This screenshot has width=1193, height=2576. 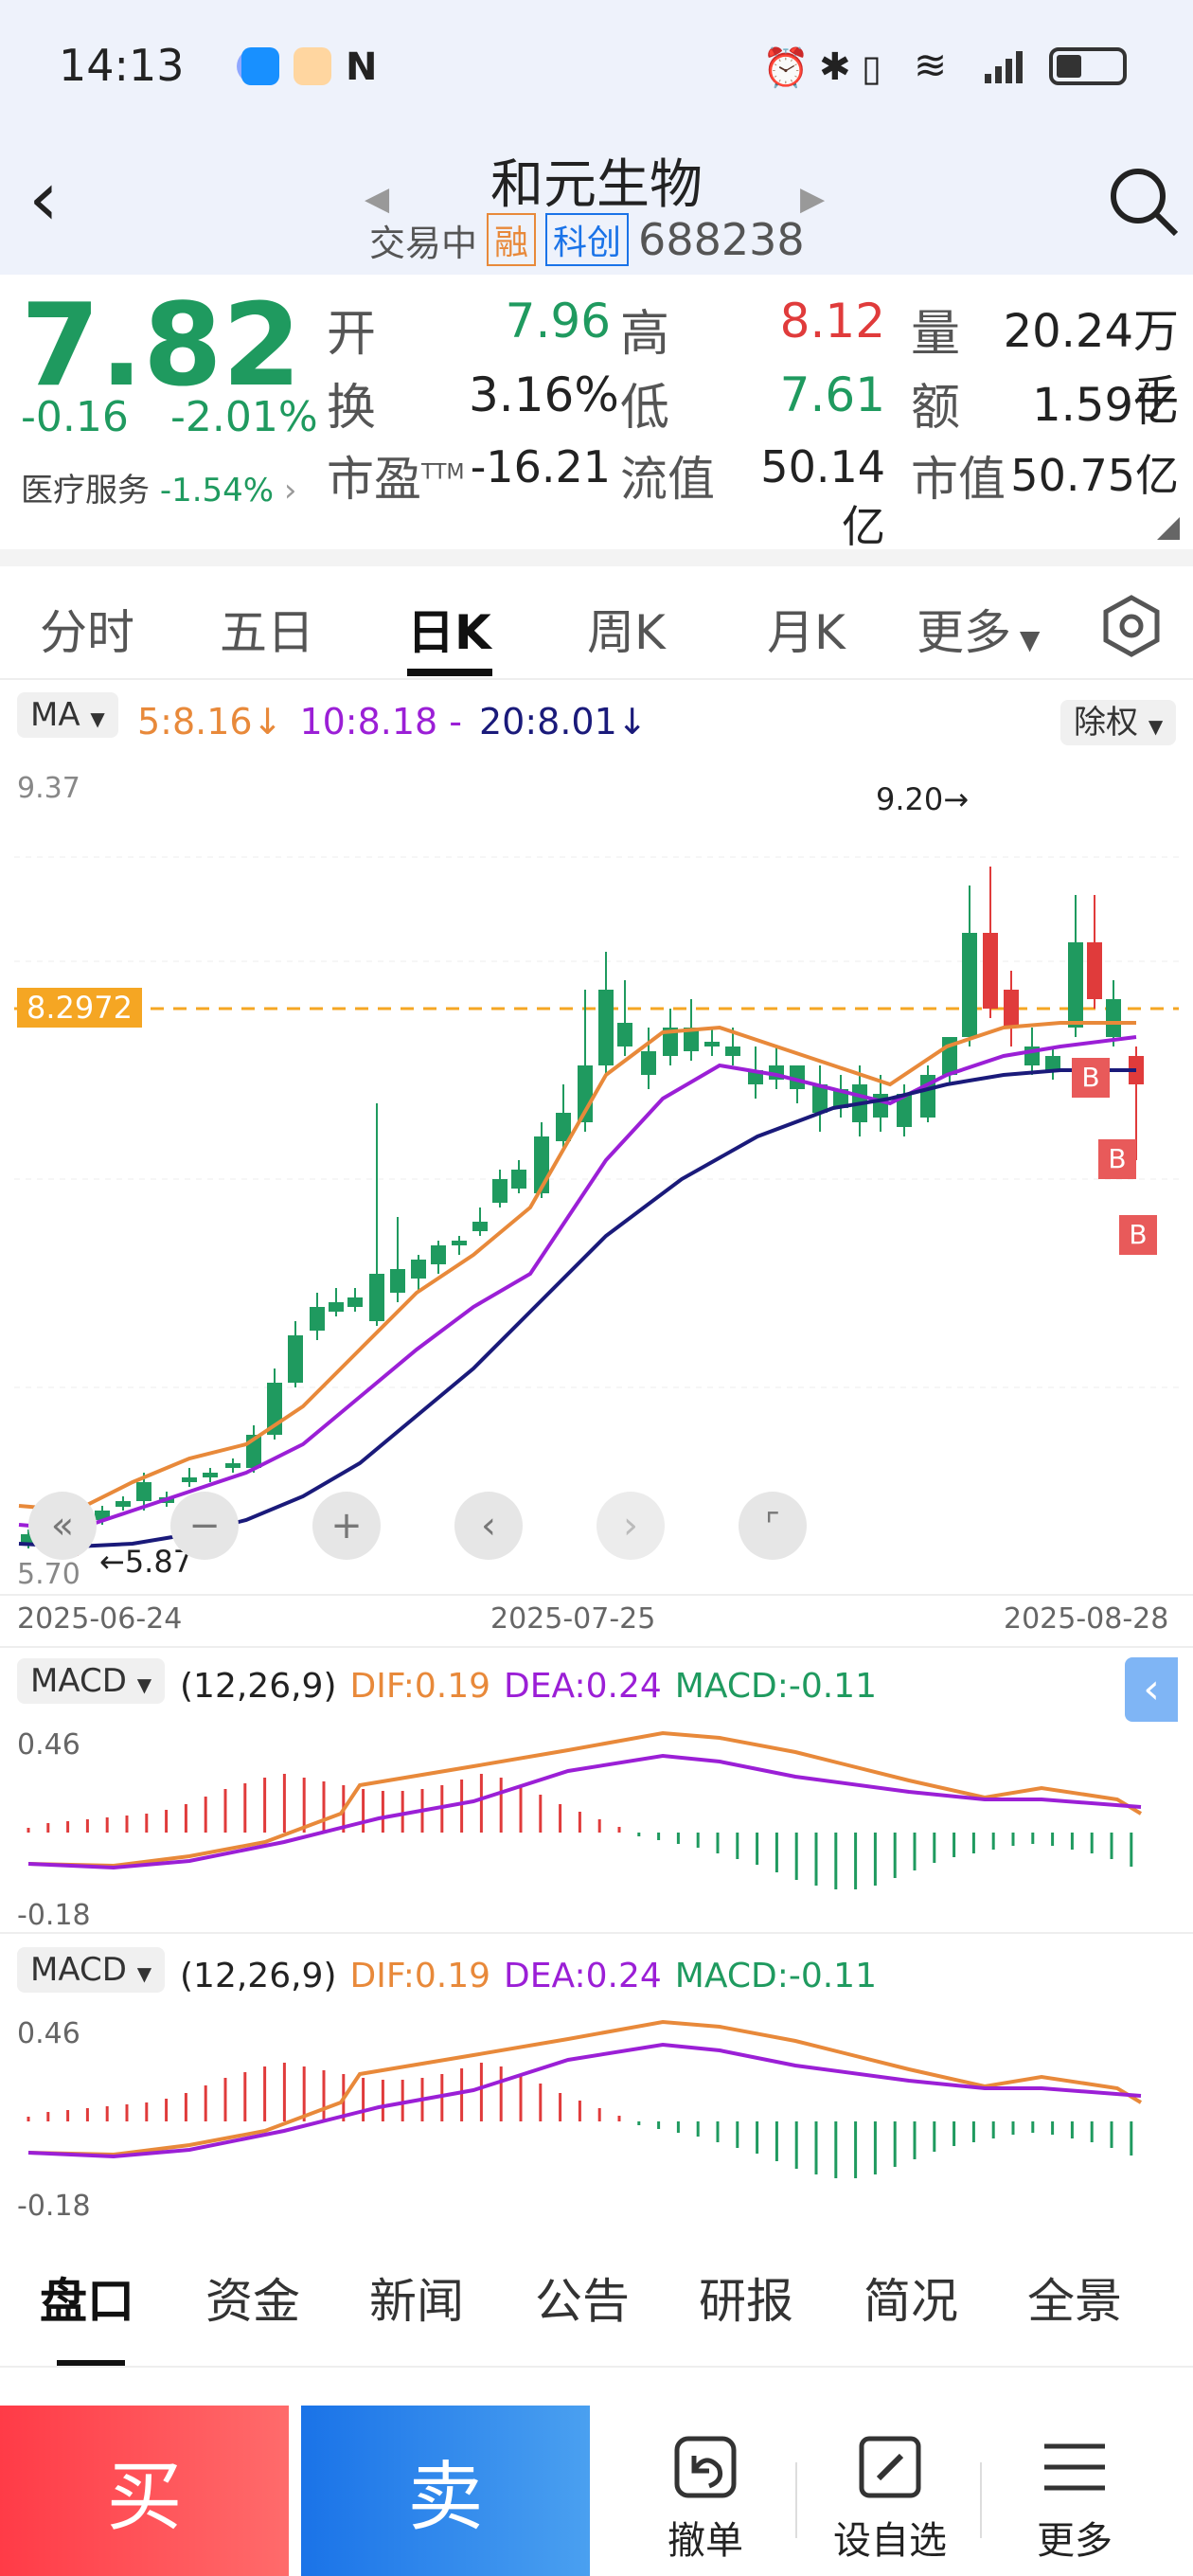 I want to click on scroll-left-icon: ‹, so click(x=488, y=1526).